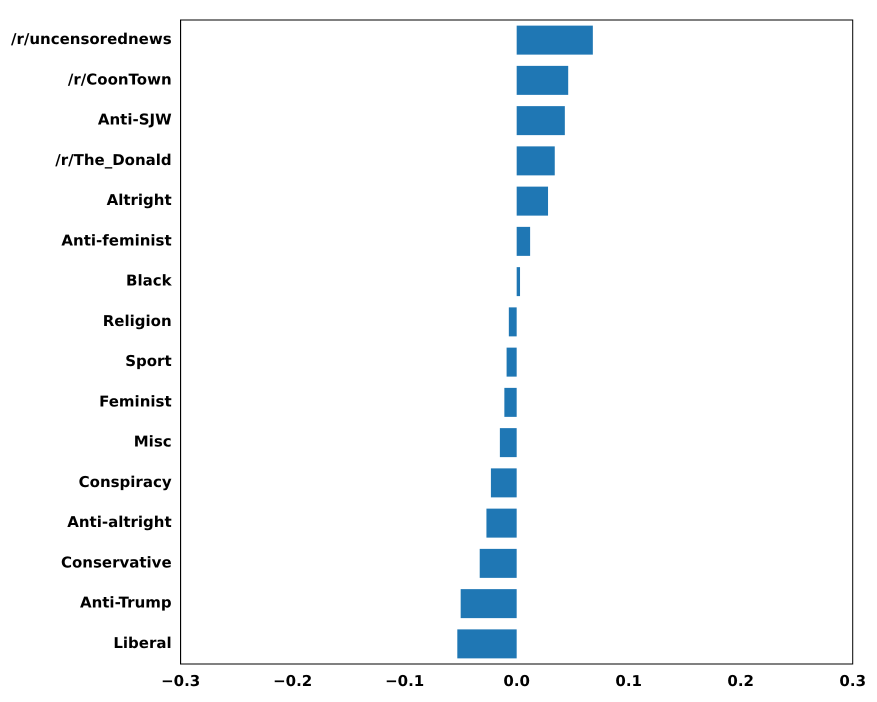 The image size is (877, 702). Describe the element at coordinates (135, 119) in the screenshot. I see `y-tick-label: Anti-SJW` at that location.